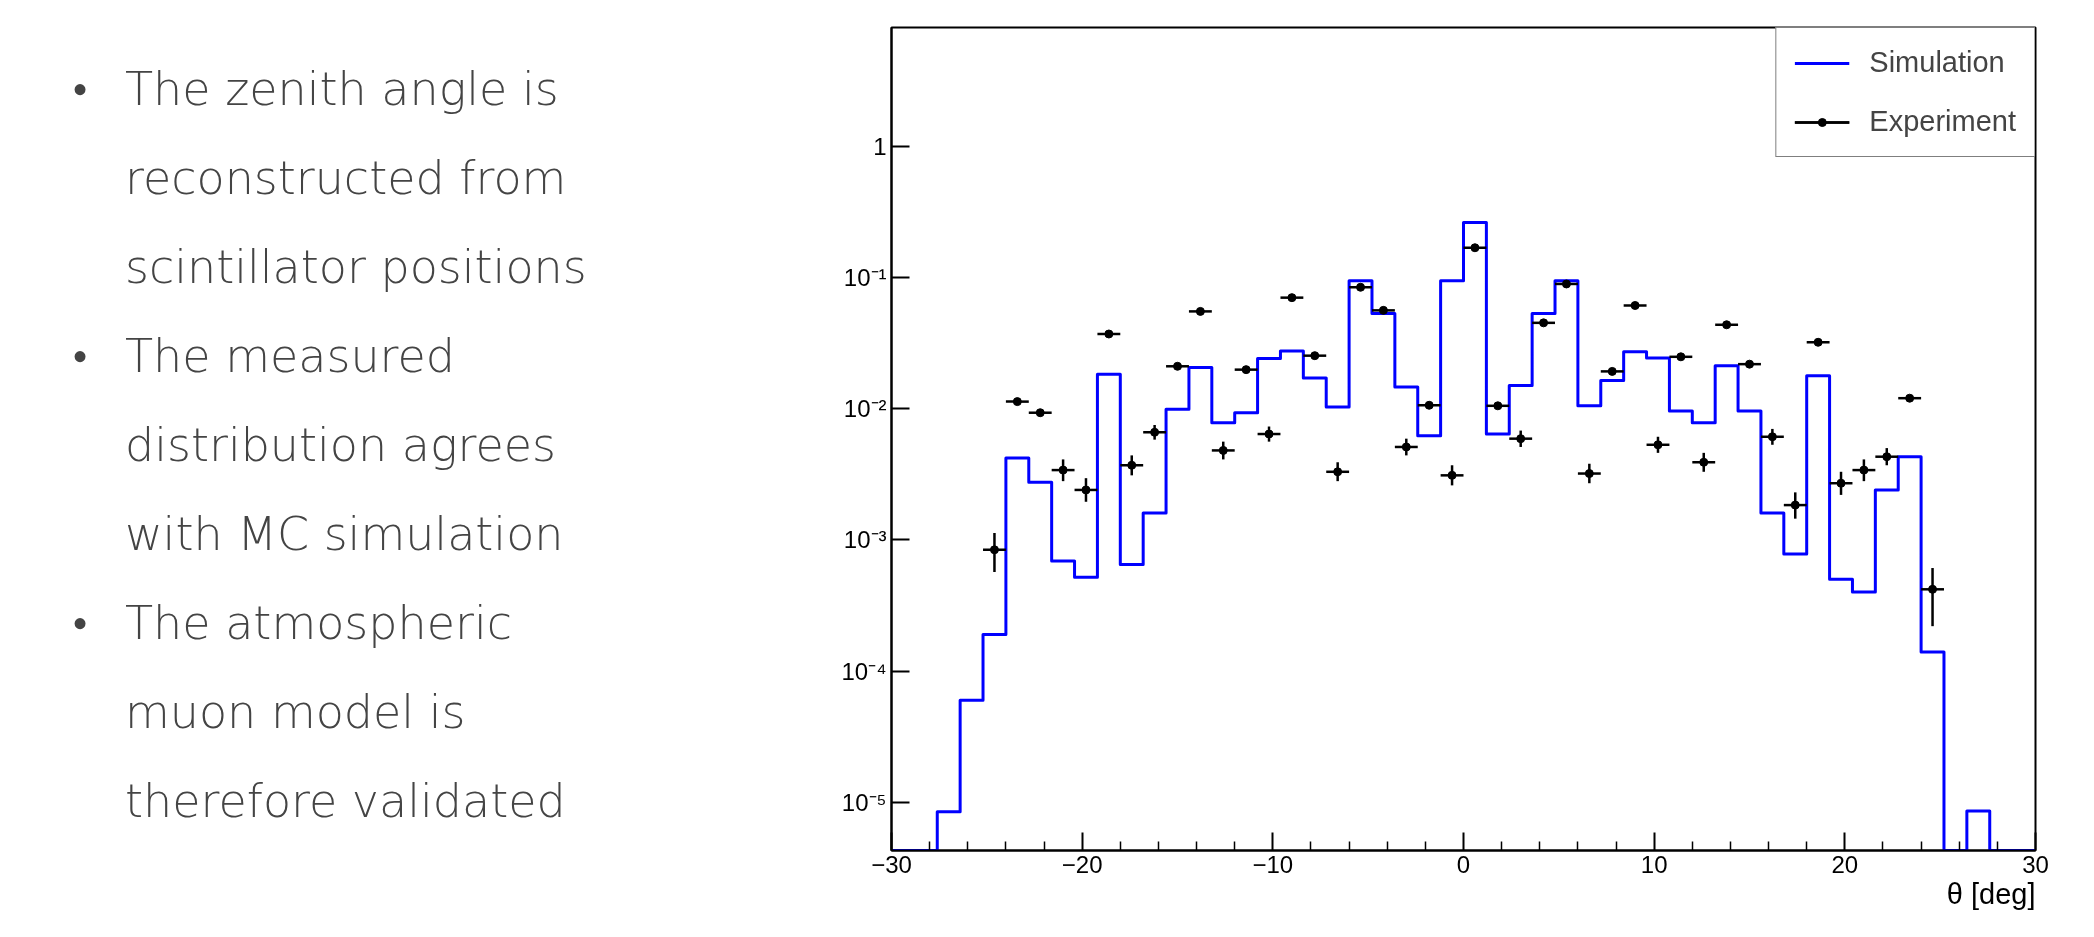  I want to click on x-tick-label: −20, so click(1082, 864).